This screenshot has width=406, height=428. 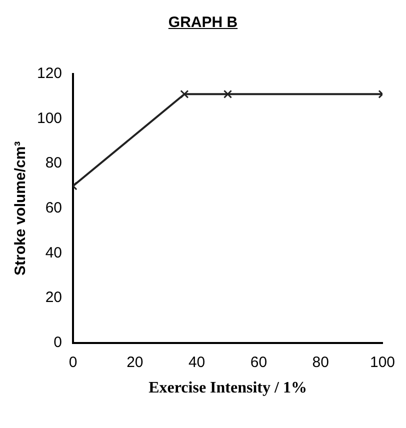 I want to click on x-tick-label: 100, so click(x=382, y=362).